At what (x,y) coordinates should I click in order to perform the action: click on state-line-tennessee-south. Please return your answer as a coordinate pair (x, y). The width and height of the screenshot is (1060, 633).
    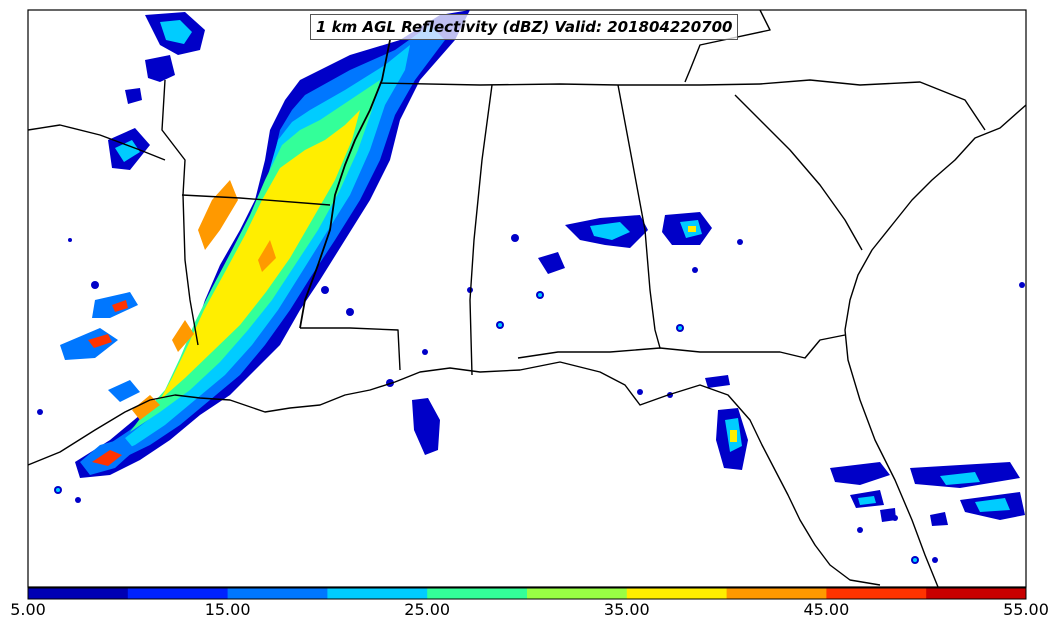
    Looking at the image, I should click on (570, 84).